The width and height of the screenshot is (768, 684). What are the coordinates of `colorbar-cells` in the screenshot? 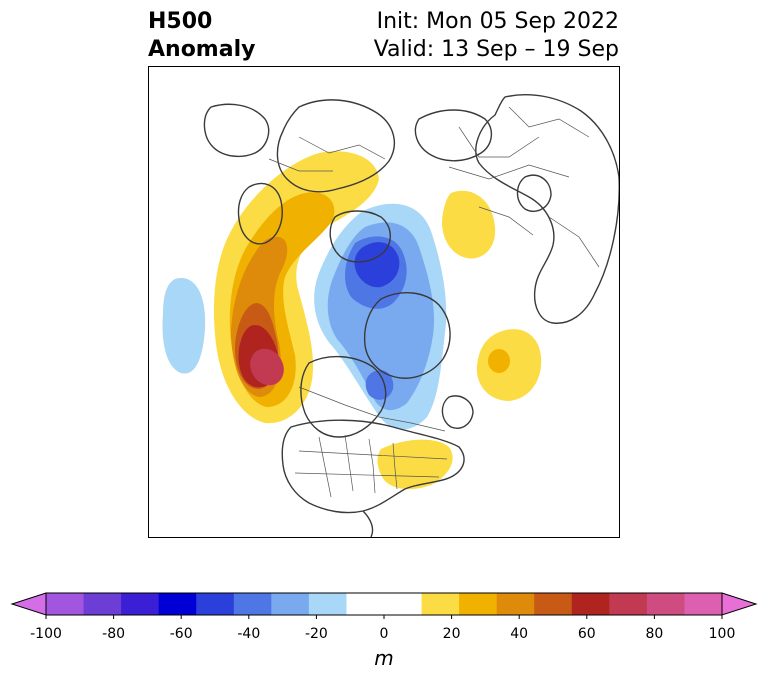 It's located at (384, 604).